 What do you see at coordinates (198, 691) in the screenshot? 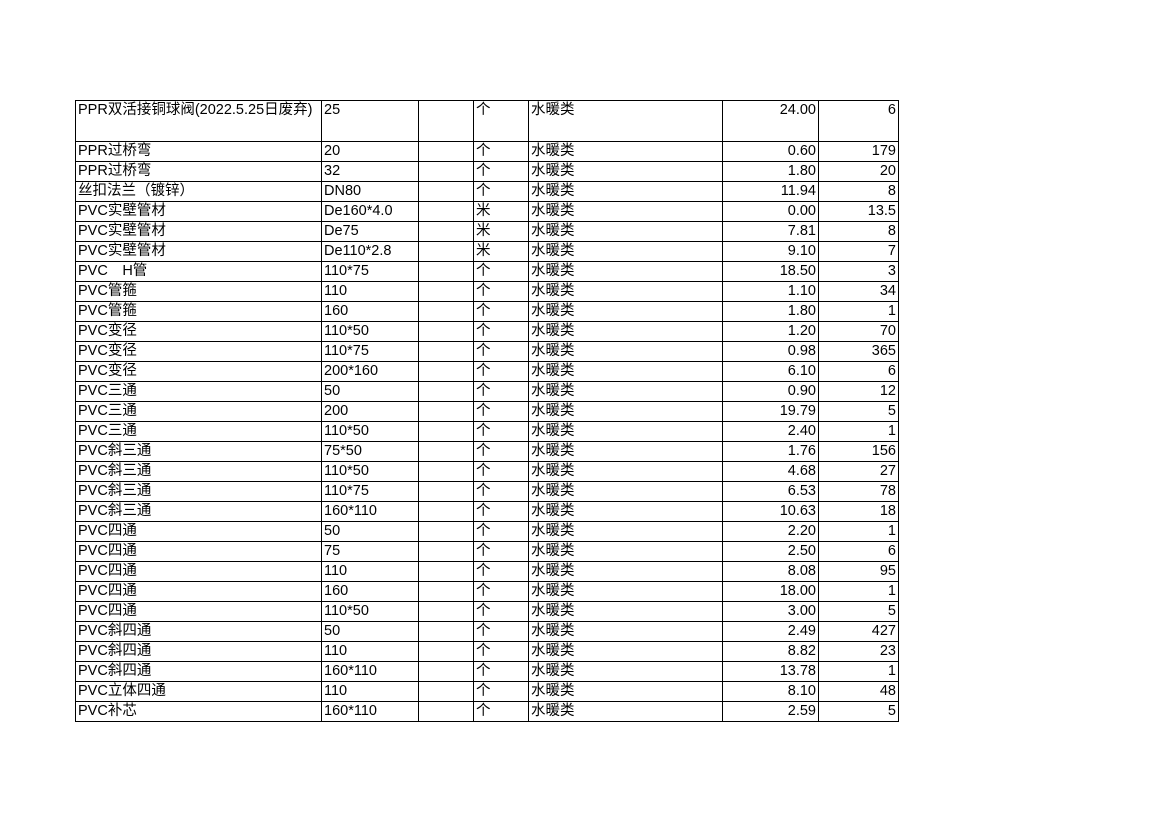
I see `cell-item-name: PVC立体四通` at bounding box center [198, 691].